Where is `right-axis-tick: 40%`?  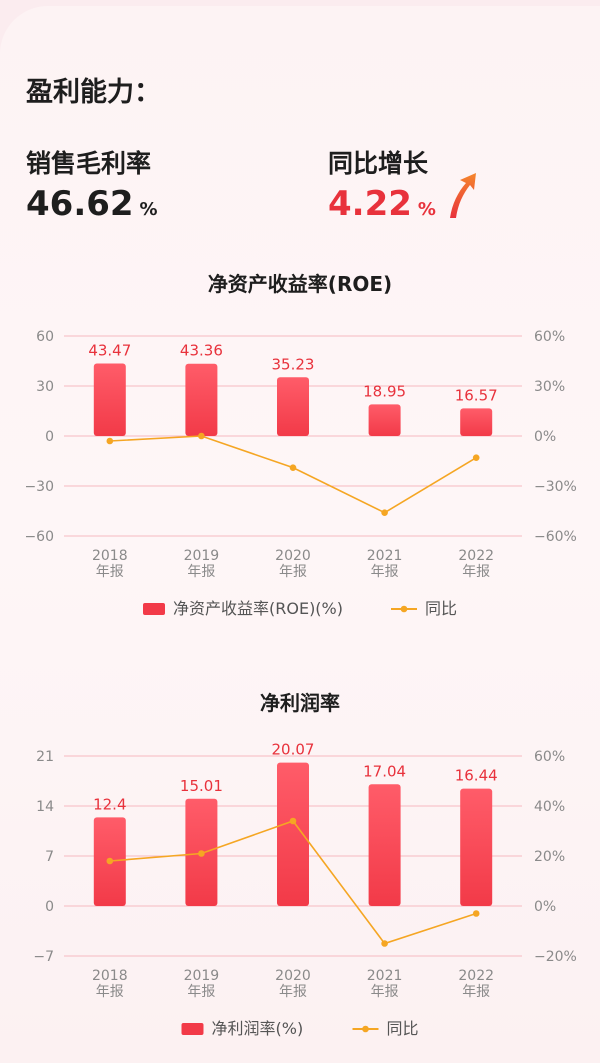
right-axis-tick: 40% is located at coordinates (549, 807).